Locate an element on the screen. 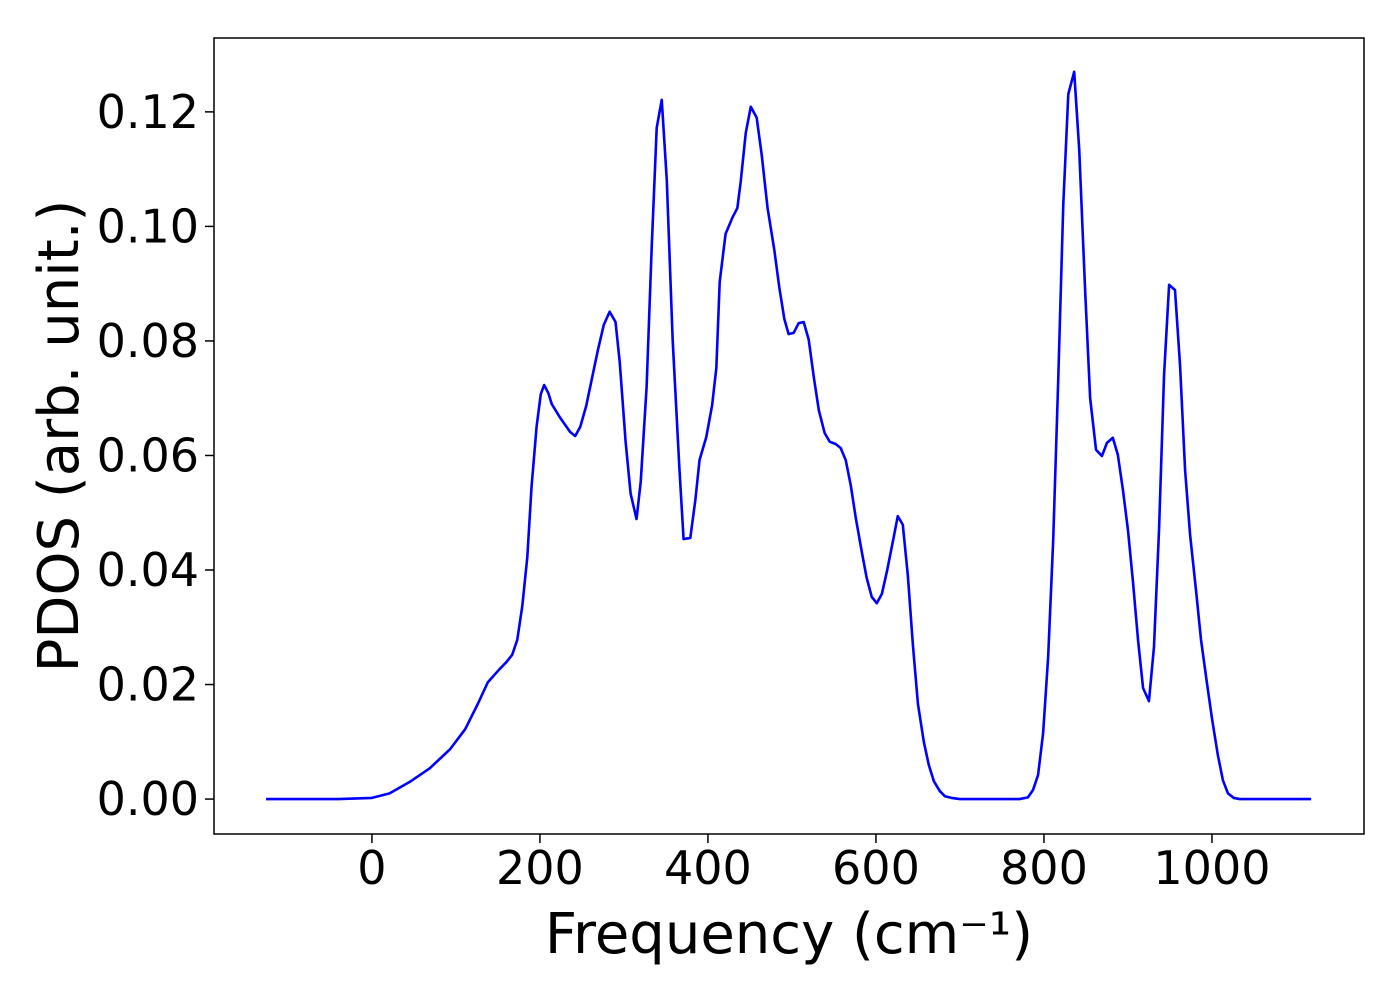  y-axis-label: PDOS (arb. unit.) is located at coordinates (59, 436).